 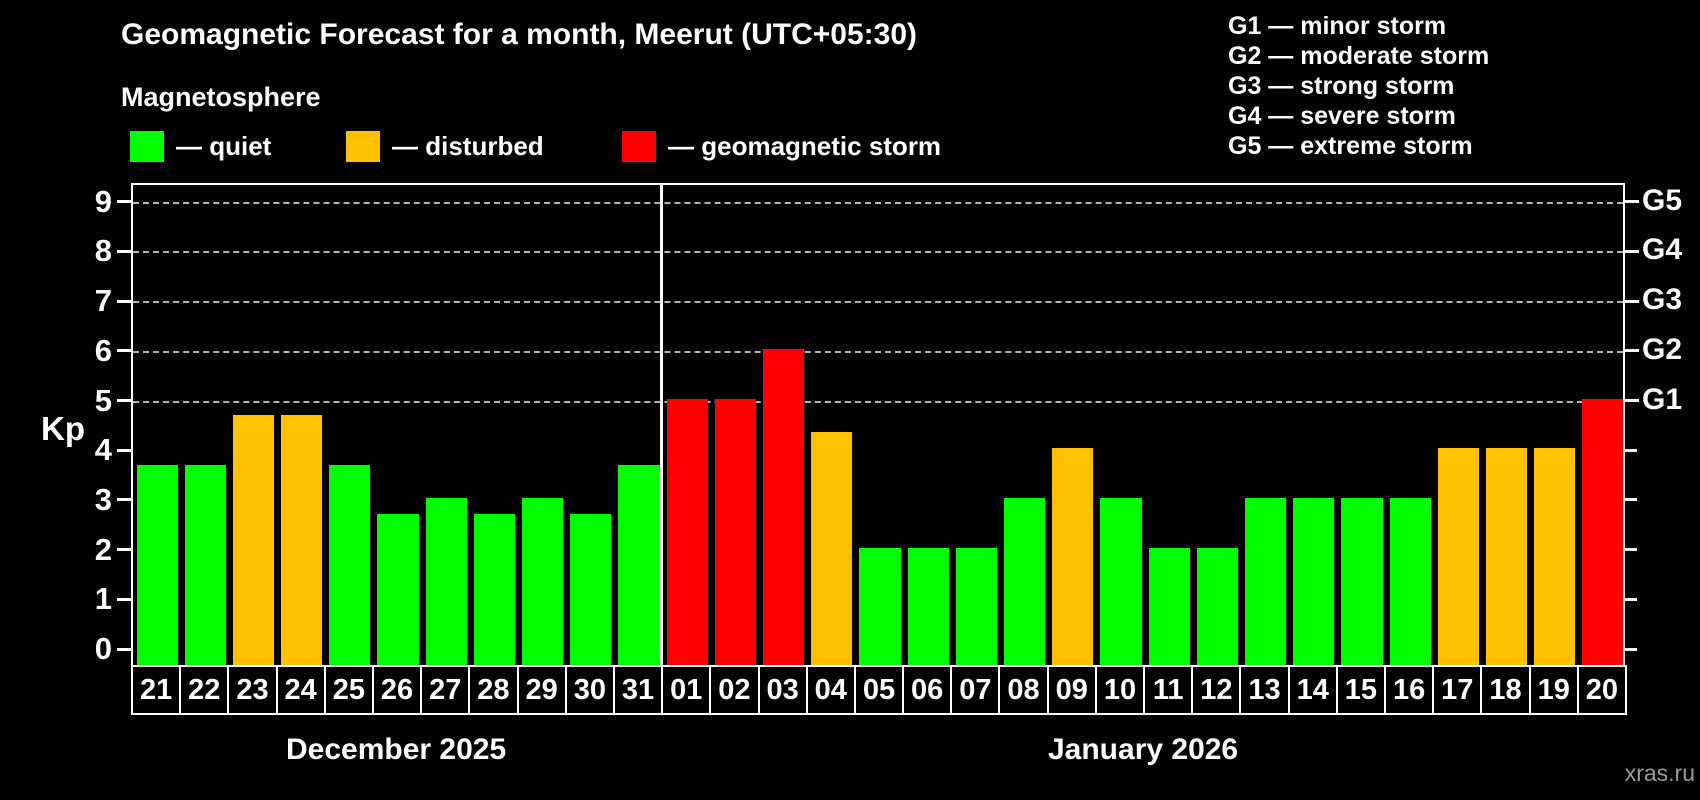 I want to click on y-tick-label-0: 0, so click(x=103, y=648).